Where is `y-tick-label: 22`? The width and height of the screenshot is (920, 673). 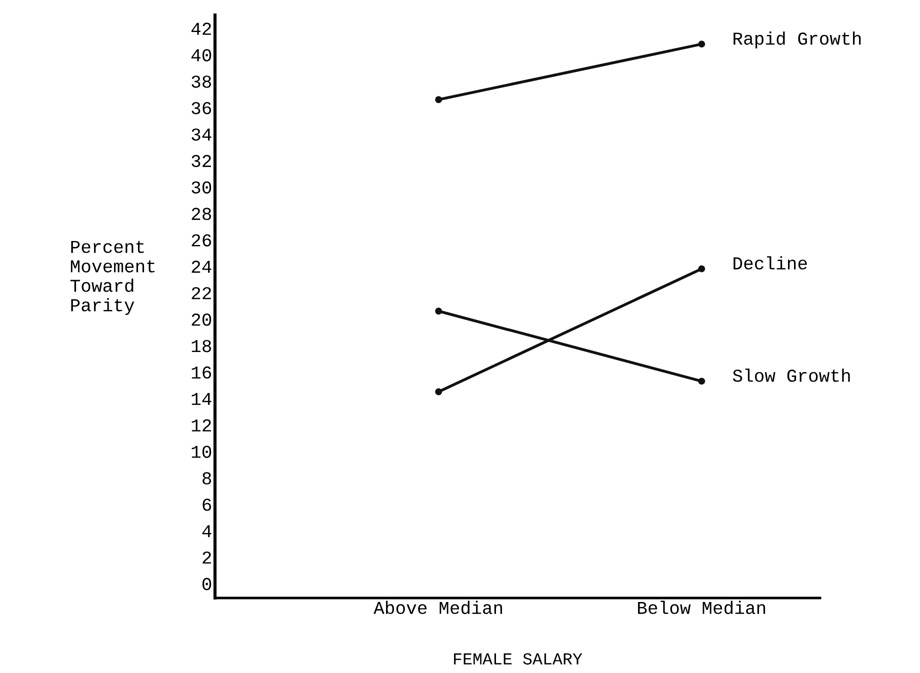 y-tick-label: 22 is located at coordinates (201, 293).